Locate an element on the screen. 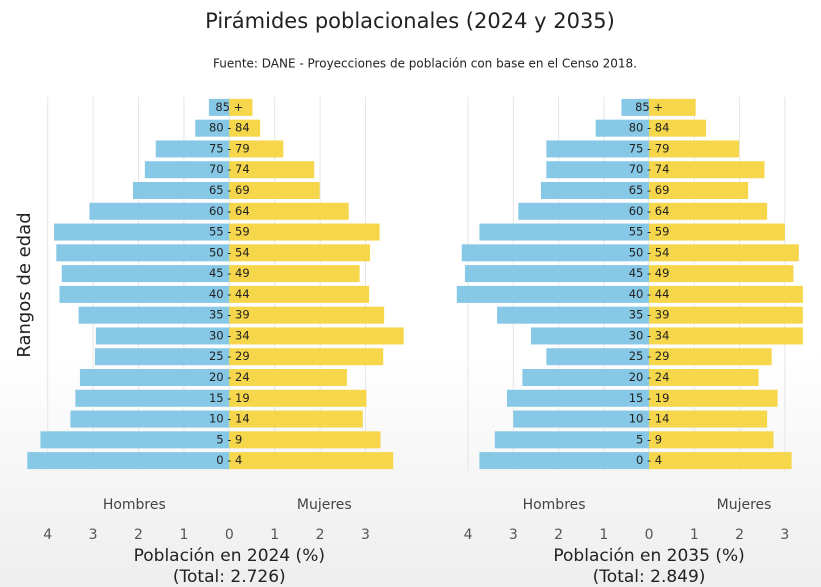 The image size is (821, 587). legend-female: Mujeres is located at coordinates (744, 505).